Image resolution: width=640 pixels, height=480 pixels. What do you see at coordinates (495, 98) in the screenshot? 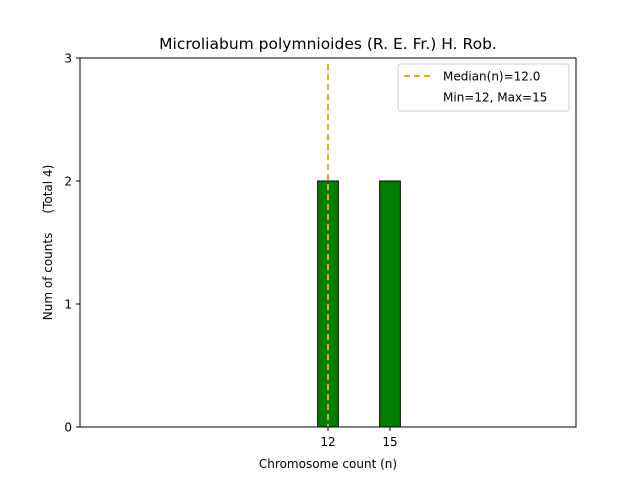
I see `legend-entry-range: Min=12, Max=15` at bounding box center [495, 98].